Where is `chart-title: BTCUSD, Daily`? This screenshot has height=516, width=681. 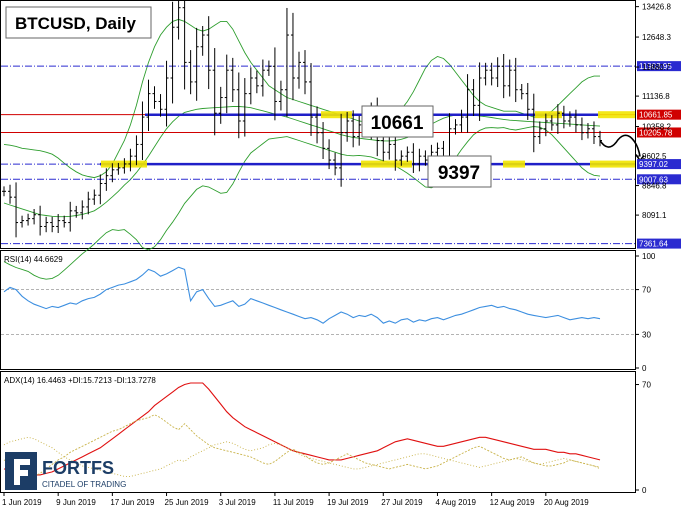
chart-title: BTCUSD, Daily is located at coordinates (75, 23).